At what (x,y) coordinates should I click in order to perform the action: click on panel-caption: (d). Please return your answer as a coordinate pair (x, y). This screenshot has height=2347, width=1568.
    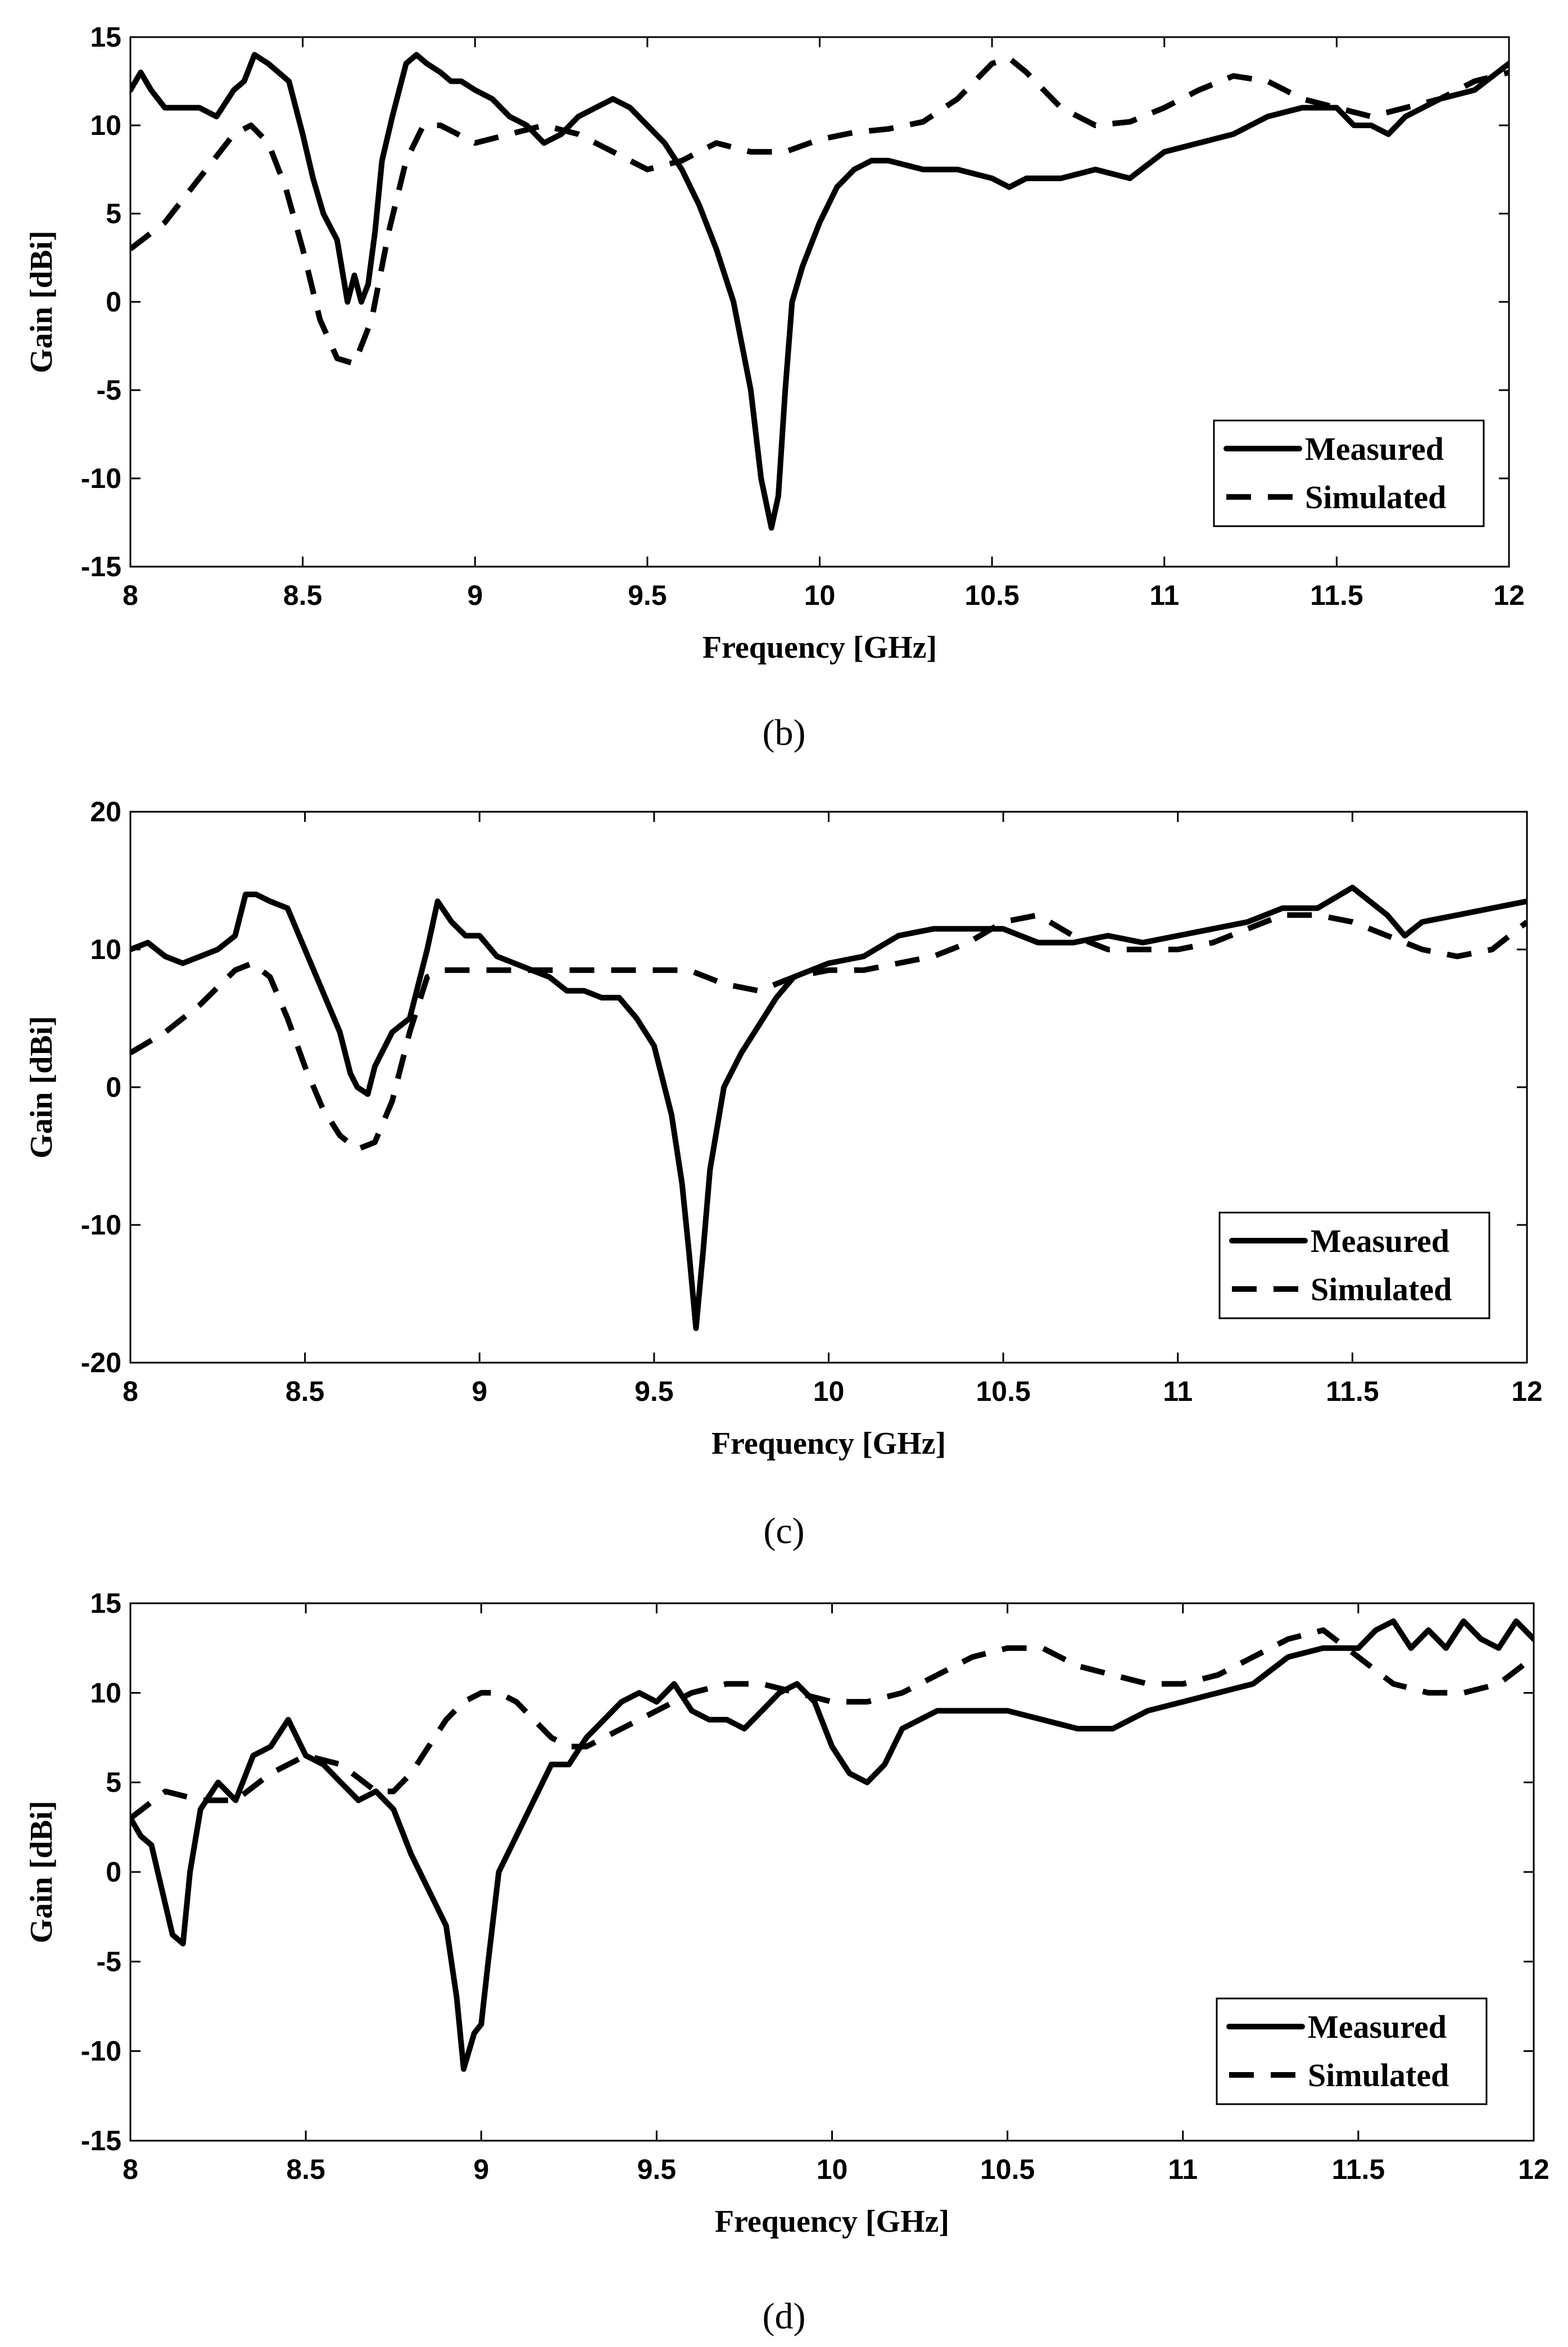
    Looking at the image, I should click on (785, 2316).